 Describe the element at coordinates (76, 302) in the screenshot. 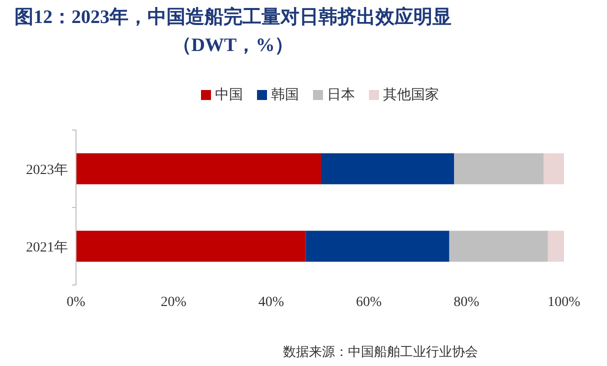

I see `x-tick-label: 0%` at that location.